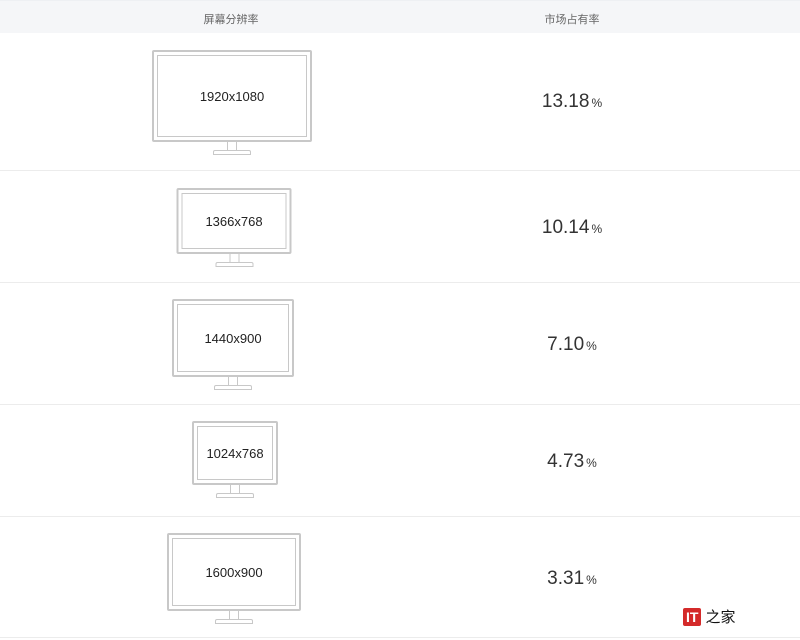 This screenshot has height=640, width=800. What do you see at coordinates (572, 344) in the screenshot?
I see `share-value: 7.10%` at bounding box center [572, 344].